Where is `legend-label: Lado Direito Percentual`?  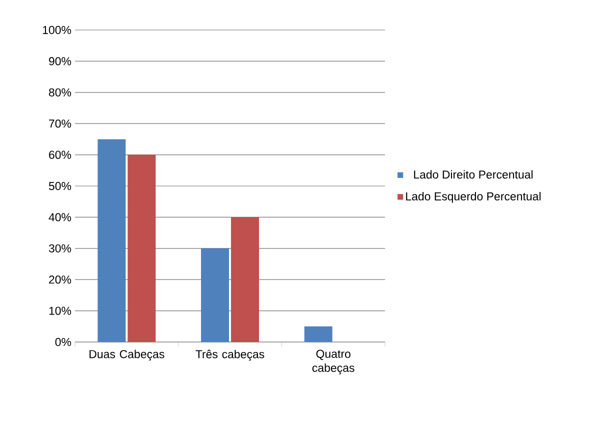 legend-label: Lado Direito Percentual is located at coordinates (473, 174).